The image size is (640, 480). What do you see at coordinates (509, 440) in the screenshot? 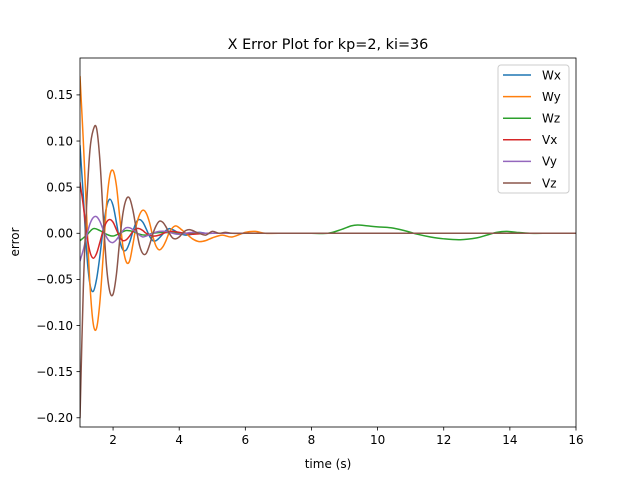
I see `x-tick-label: 14` at bounding box center [509, 440].